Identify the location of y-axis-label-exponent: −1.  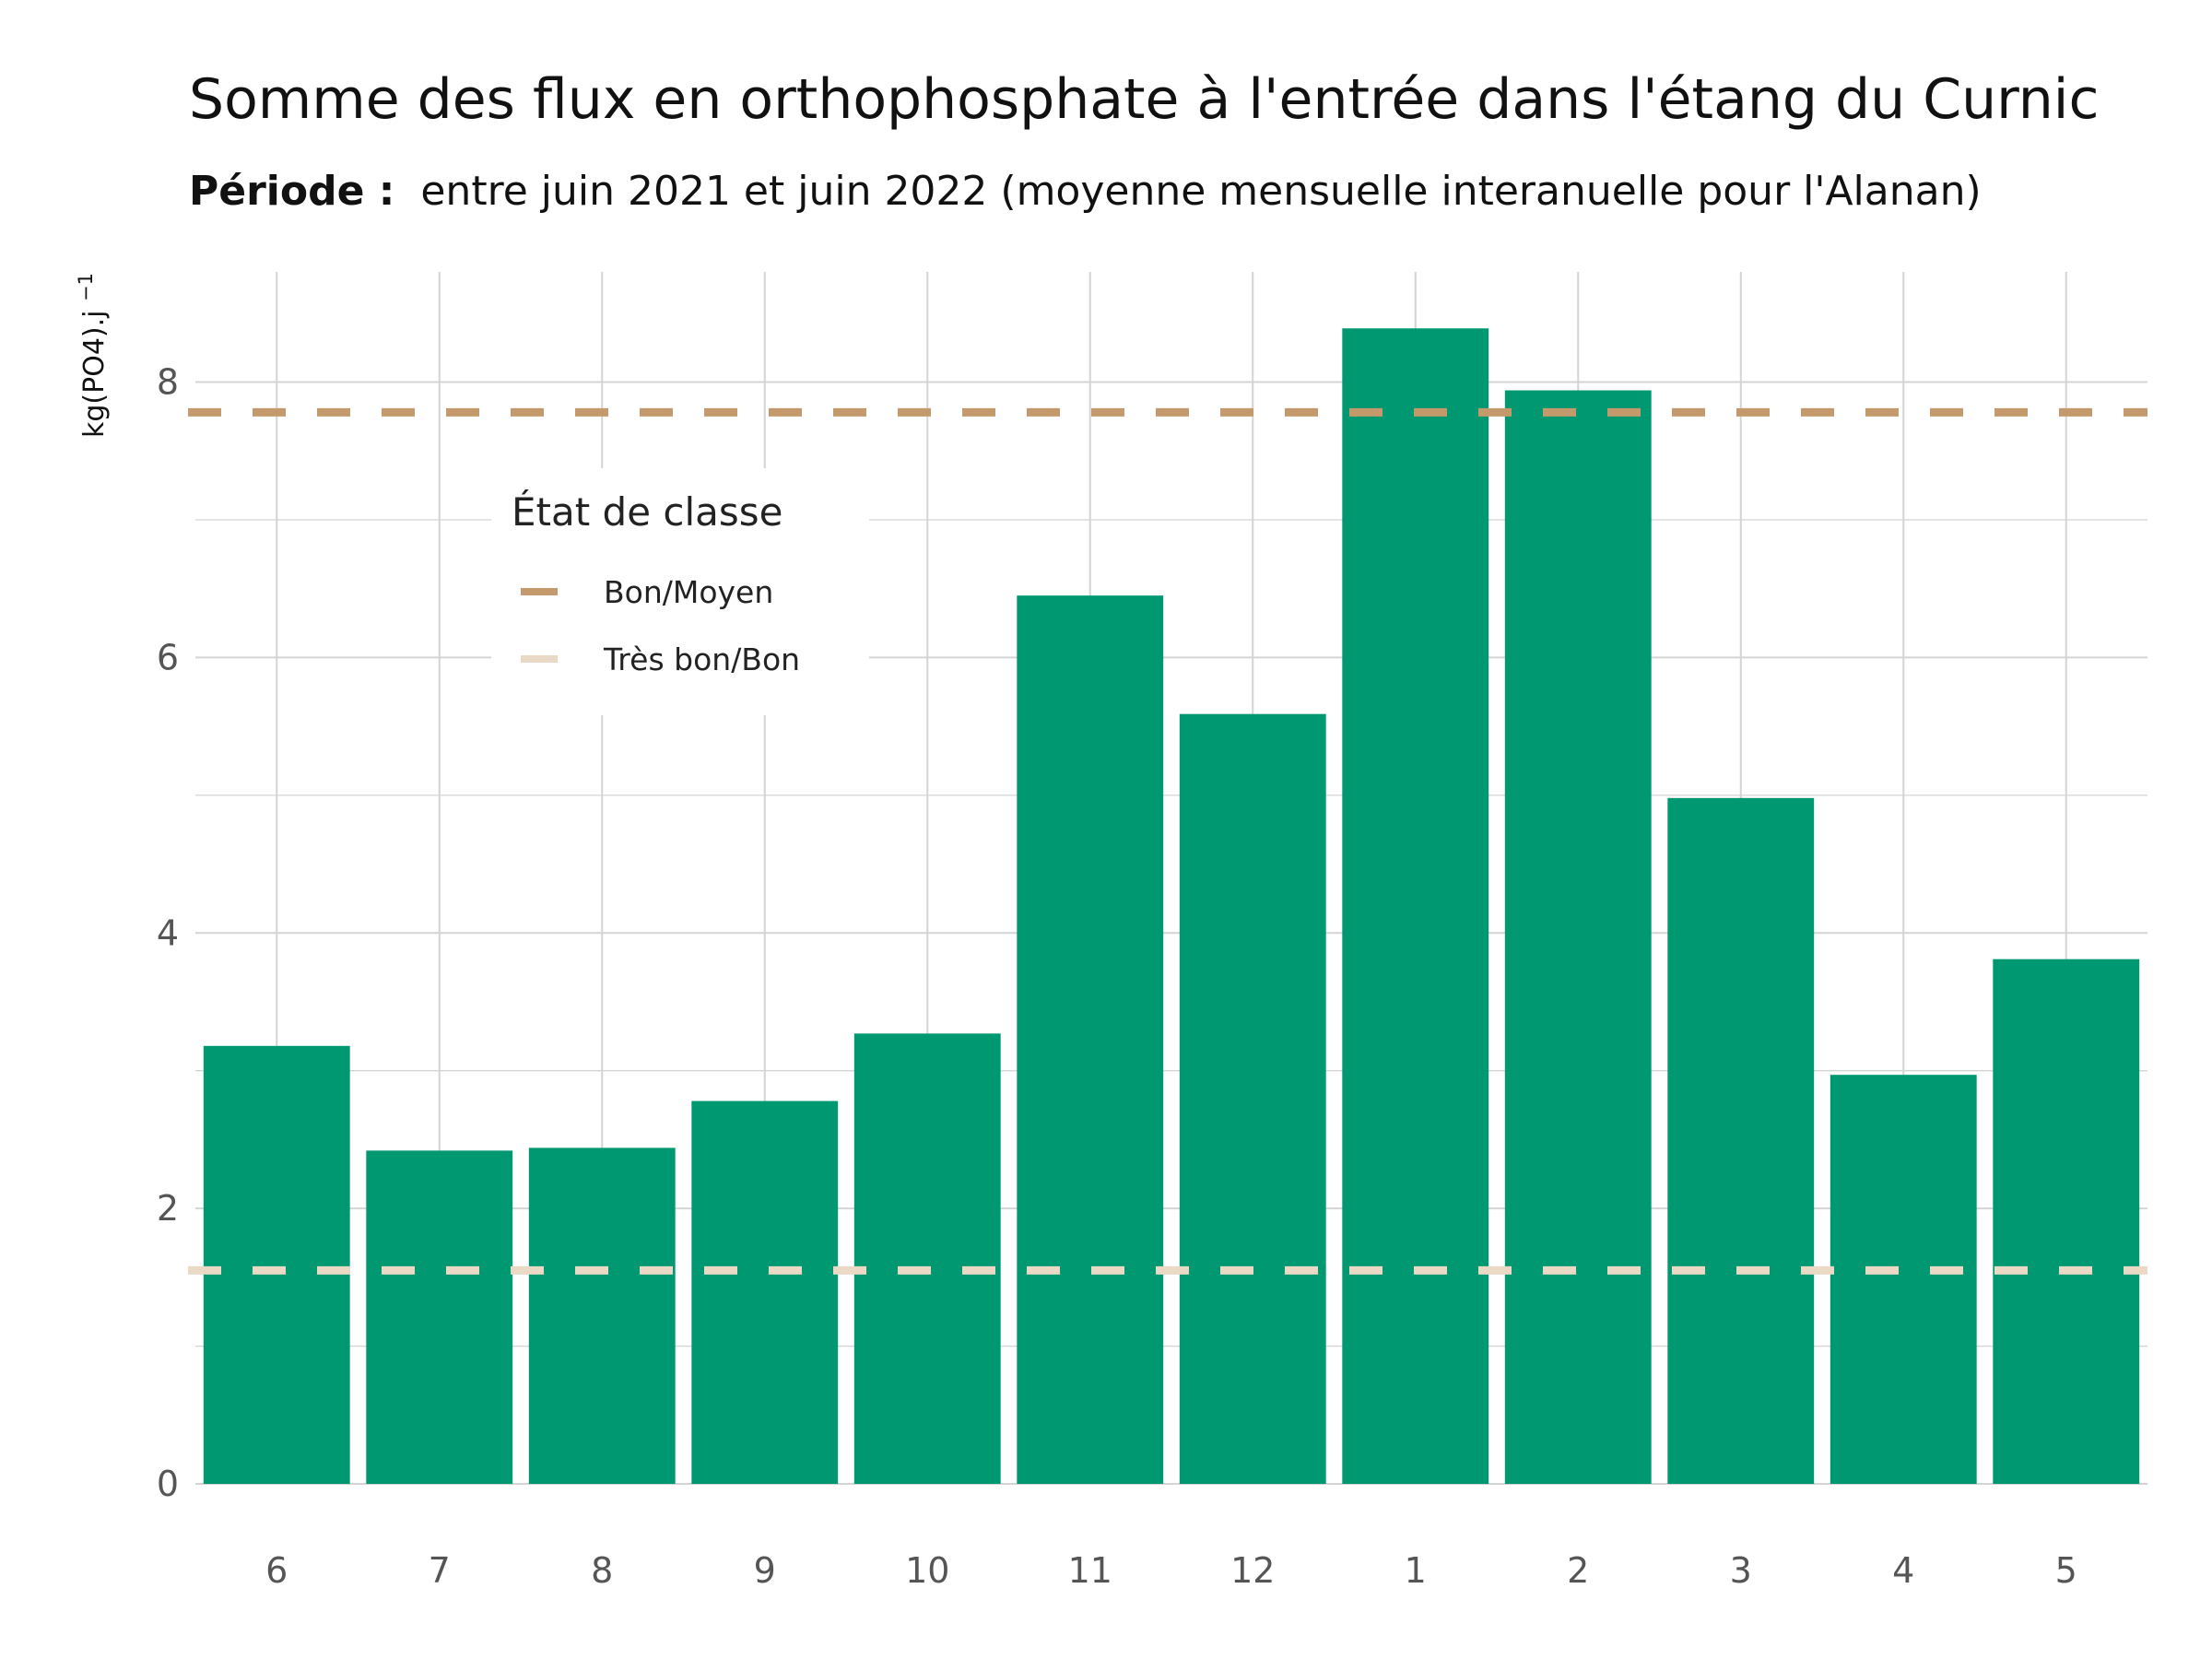
(86, 287).